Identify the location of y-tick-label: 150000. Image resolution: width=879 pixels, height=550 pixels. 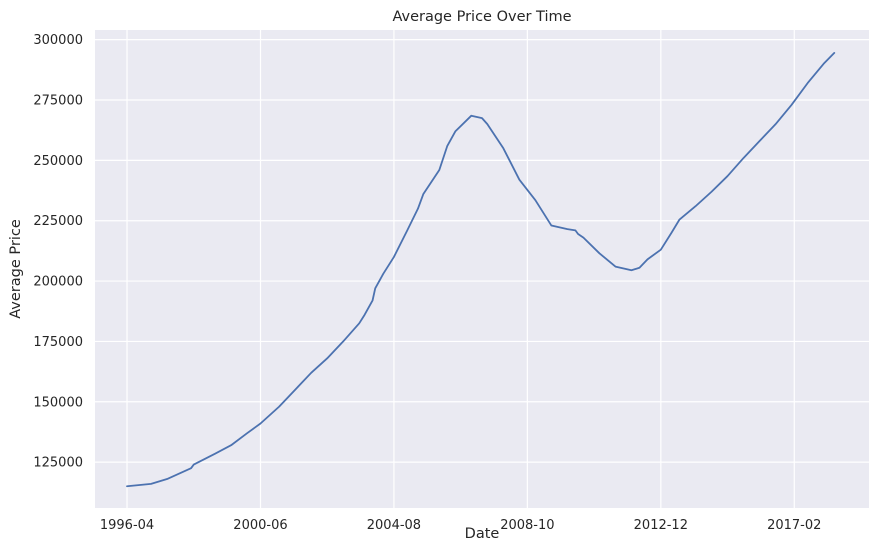
(58, 402).